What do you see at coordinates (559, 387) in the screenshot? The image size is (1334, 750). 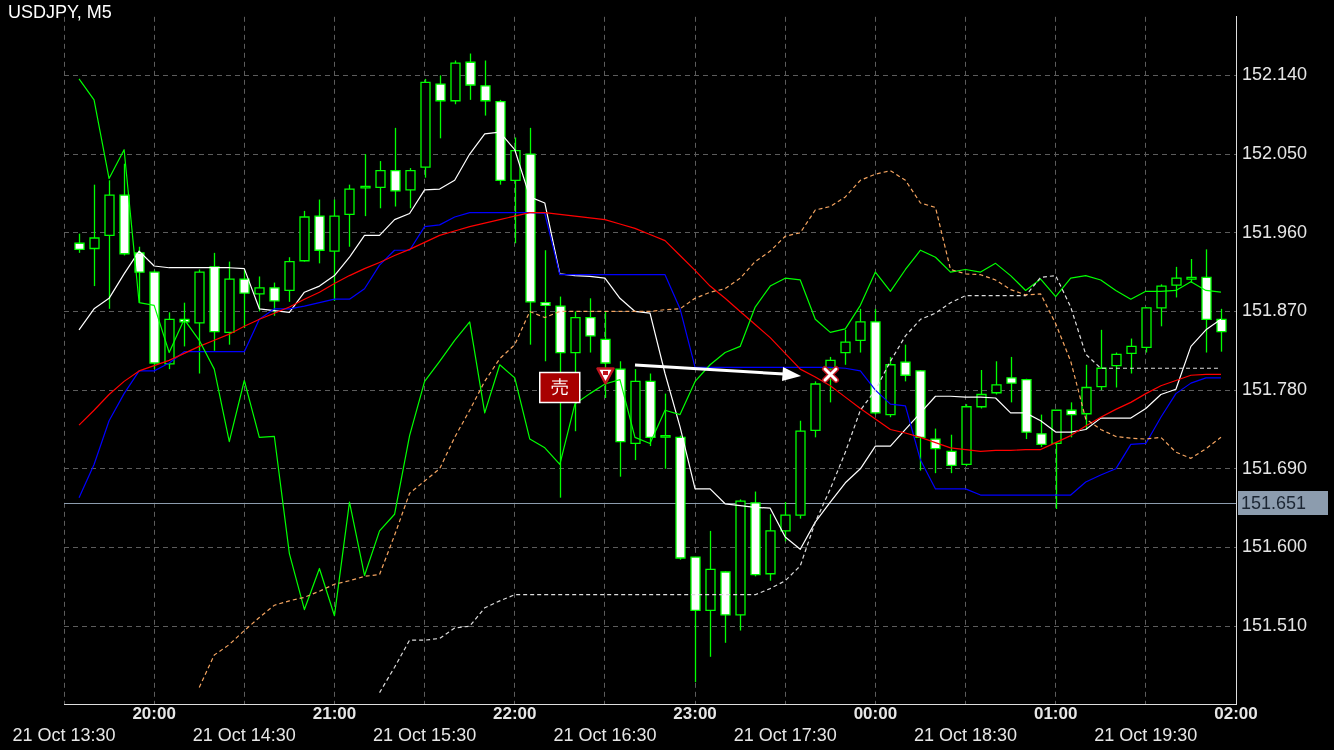 I see `annotation: 売` at bounding box center [559, 387].